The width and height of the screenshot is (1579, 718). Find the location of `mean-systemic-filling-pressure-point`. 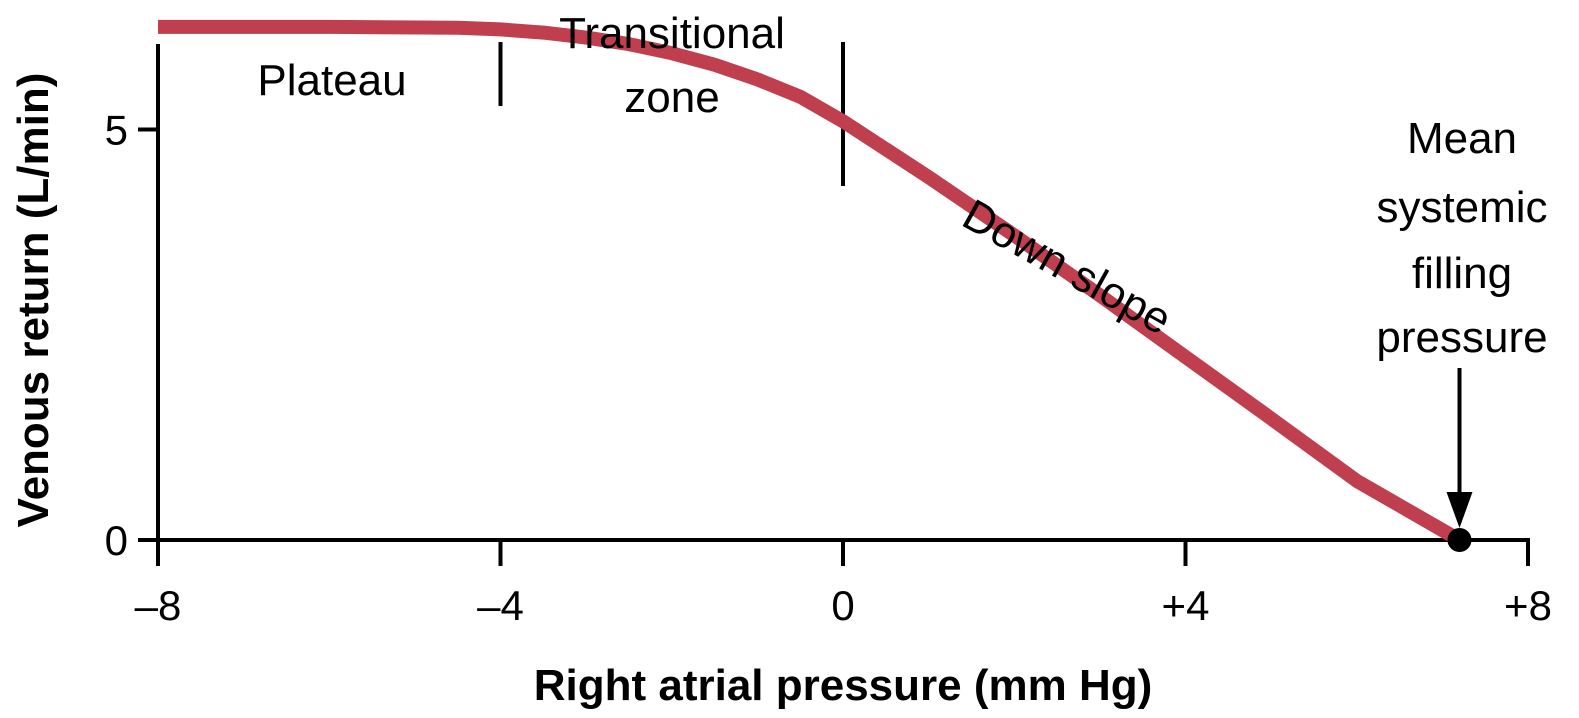

mean-systemic-filling-pressure-point is located at coordinates (1459, 540).